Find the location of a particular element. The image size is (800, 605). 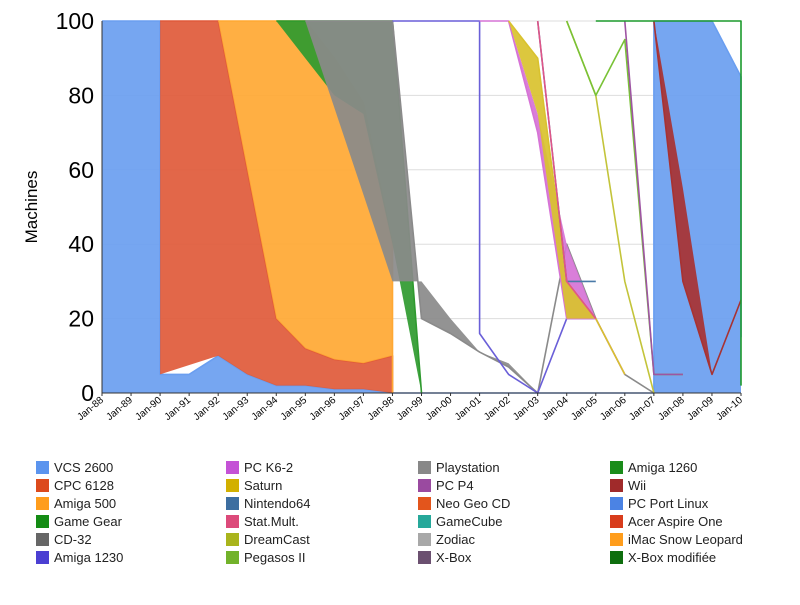

legend-item: Amiga 1260 is located at coordinates (653, 467).